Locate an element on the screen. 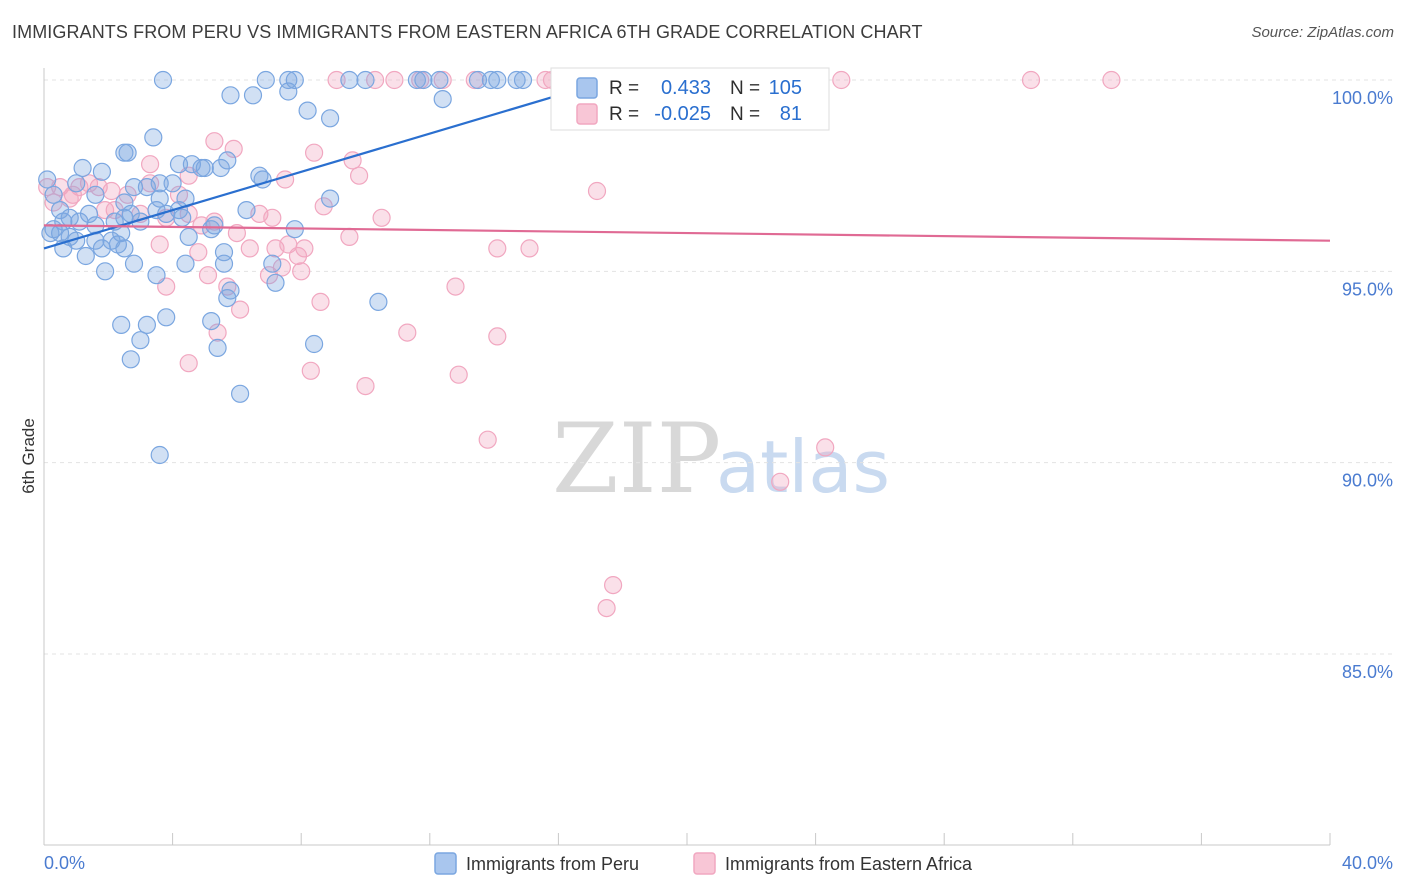  watermark-zip: ZIP is located at coordinates (636, 459).